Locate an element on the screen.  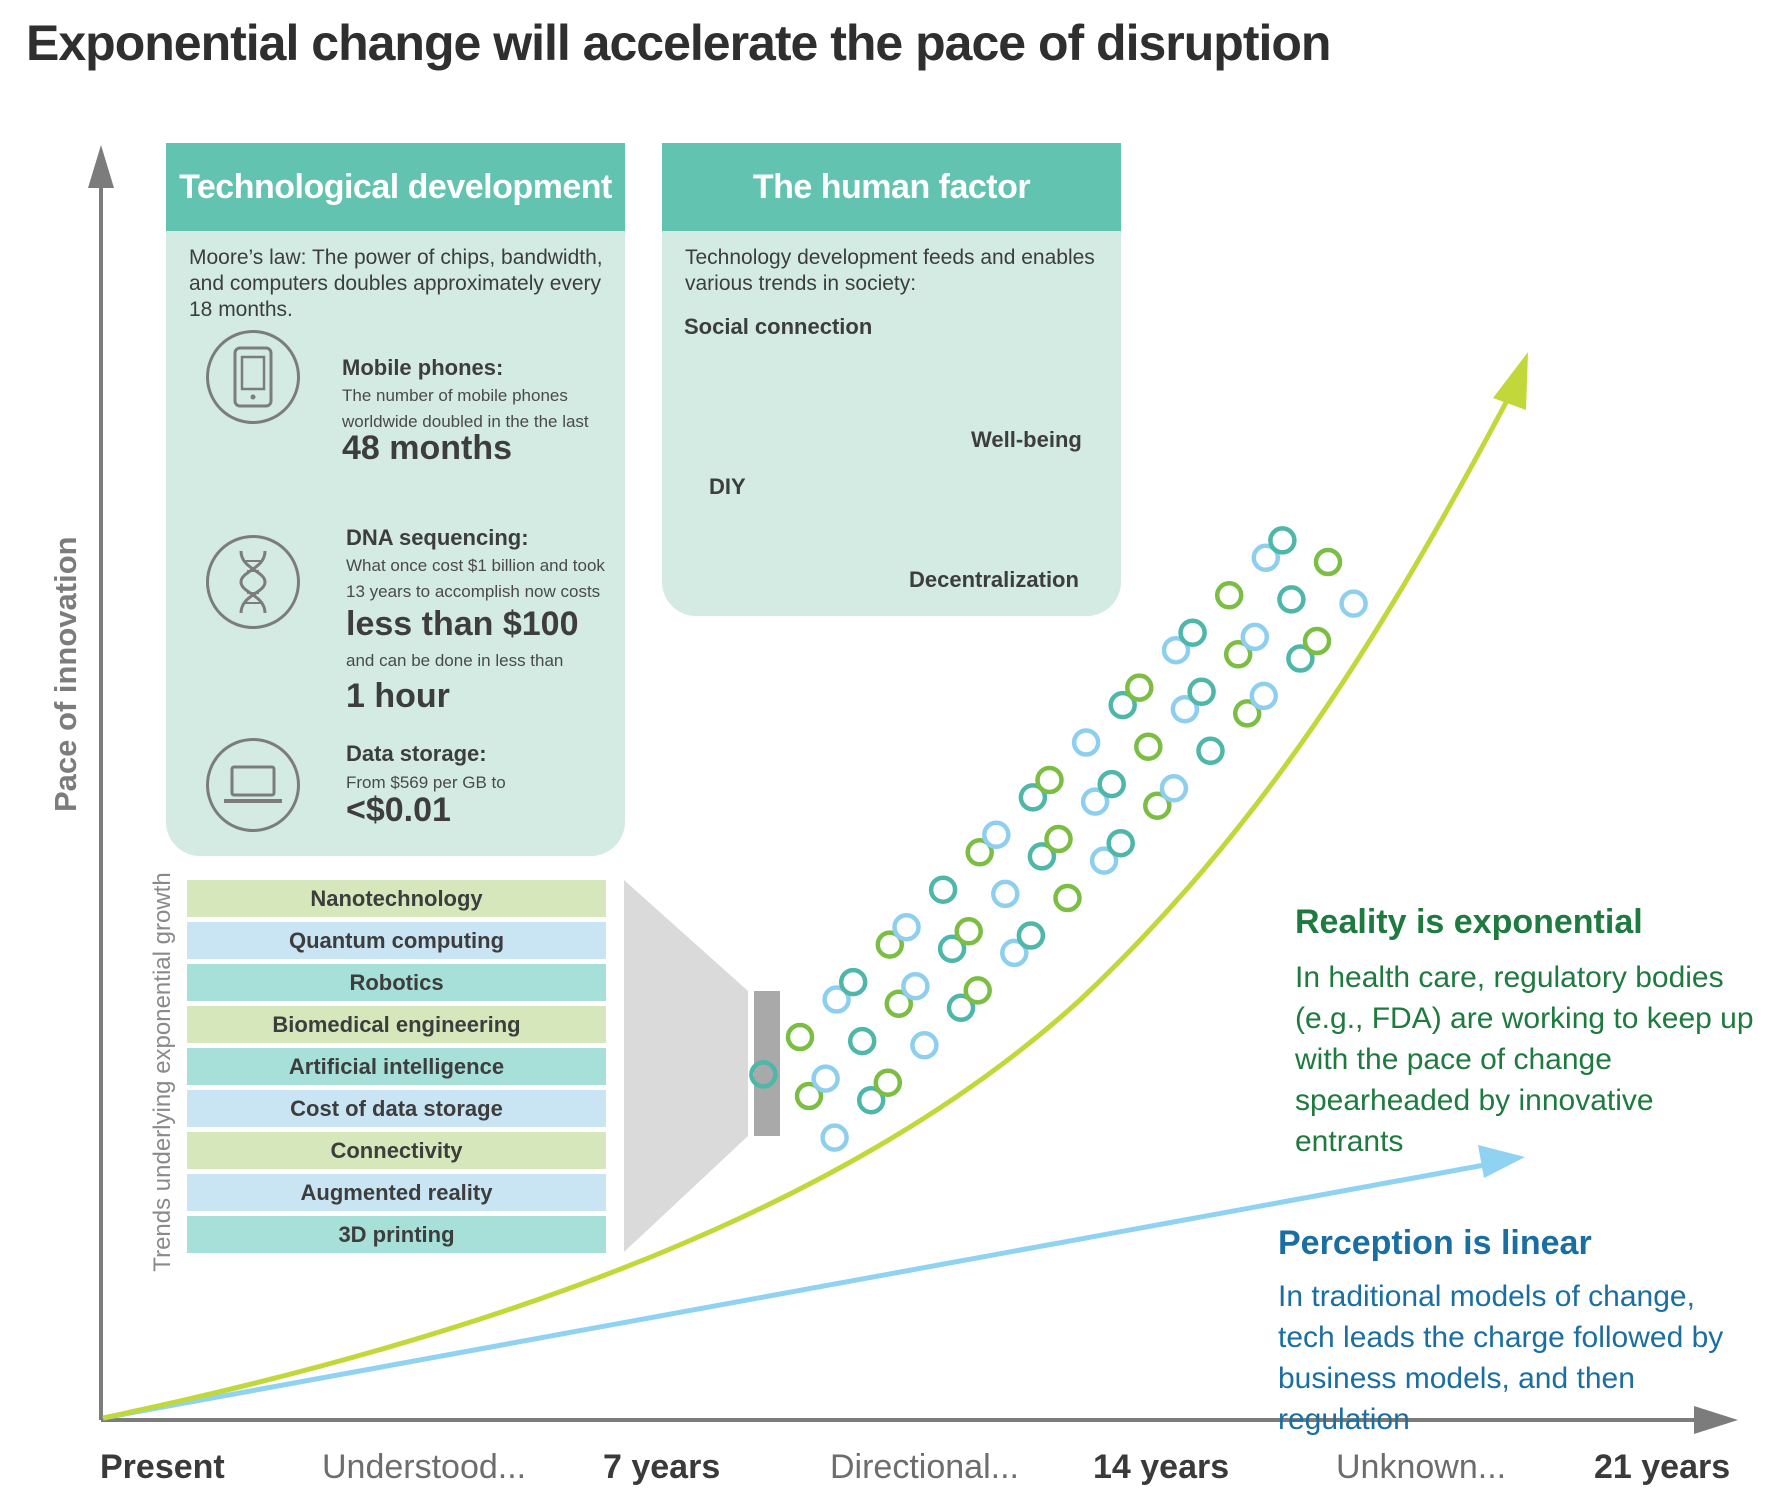
x-tick-14-years: 14 years is located at coordinates (1161, 1467).